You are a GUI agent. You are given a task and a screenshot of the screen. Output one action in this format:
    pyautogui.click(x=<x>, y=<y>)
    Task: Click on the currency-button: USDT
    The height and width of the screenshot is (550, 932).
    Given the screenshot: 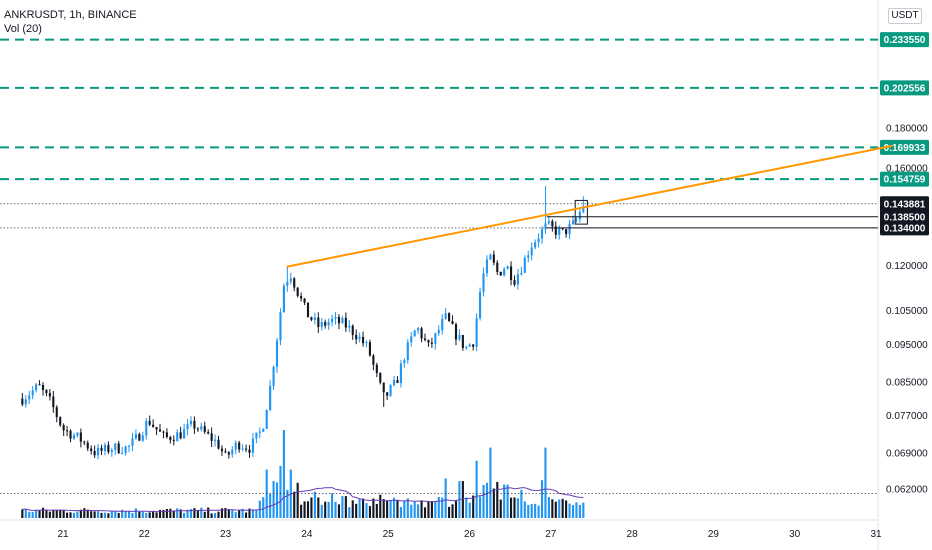 What is the action you would take?
    pyautogui.click(x=905, y=16)
    